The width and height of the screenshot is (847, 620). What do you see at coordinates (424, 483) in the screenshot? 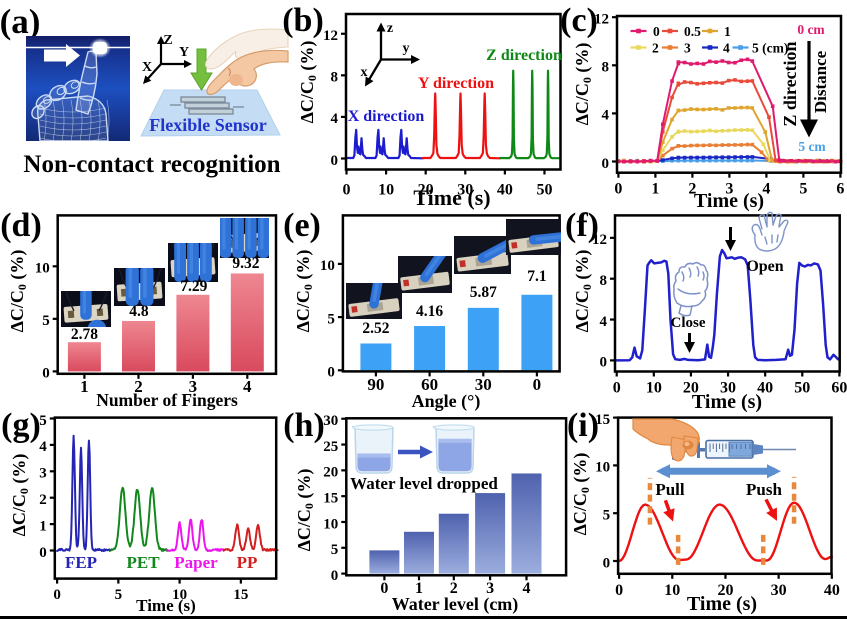
I see `svg-text: Water level dropped` at bounding box center [424, 483].